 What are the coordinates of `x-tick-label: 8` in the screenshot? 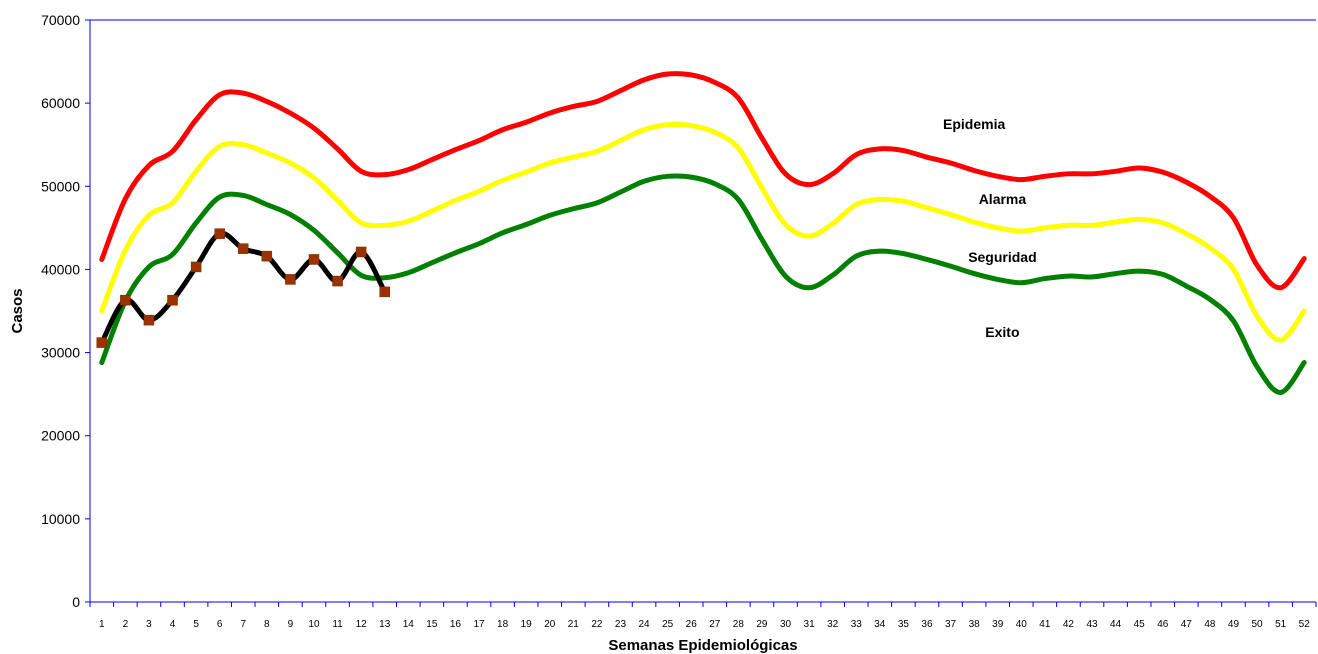 It's located at (267, 624).